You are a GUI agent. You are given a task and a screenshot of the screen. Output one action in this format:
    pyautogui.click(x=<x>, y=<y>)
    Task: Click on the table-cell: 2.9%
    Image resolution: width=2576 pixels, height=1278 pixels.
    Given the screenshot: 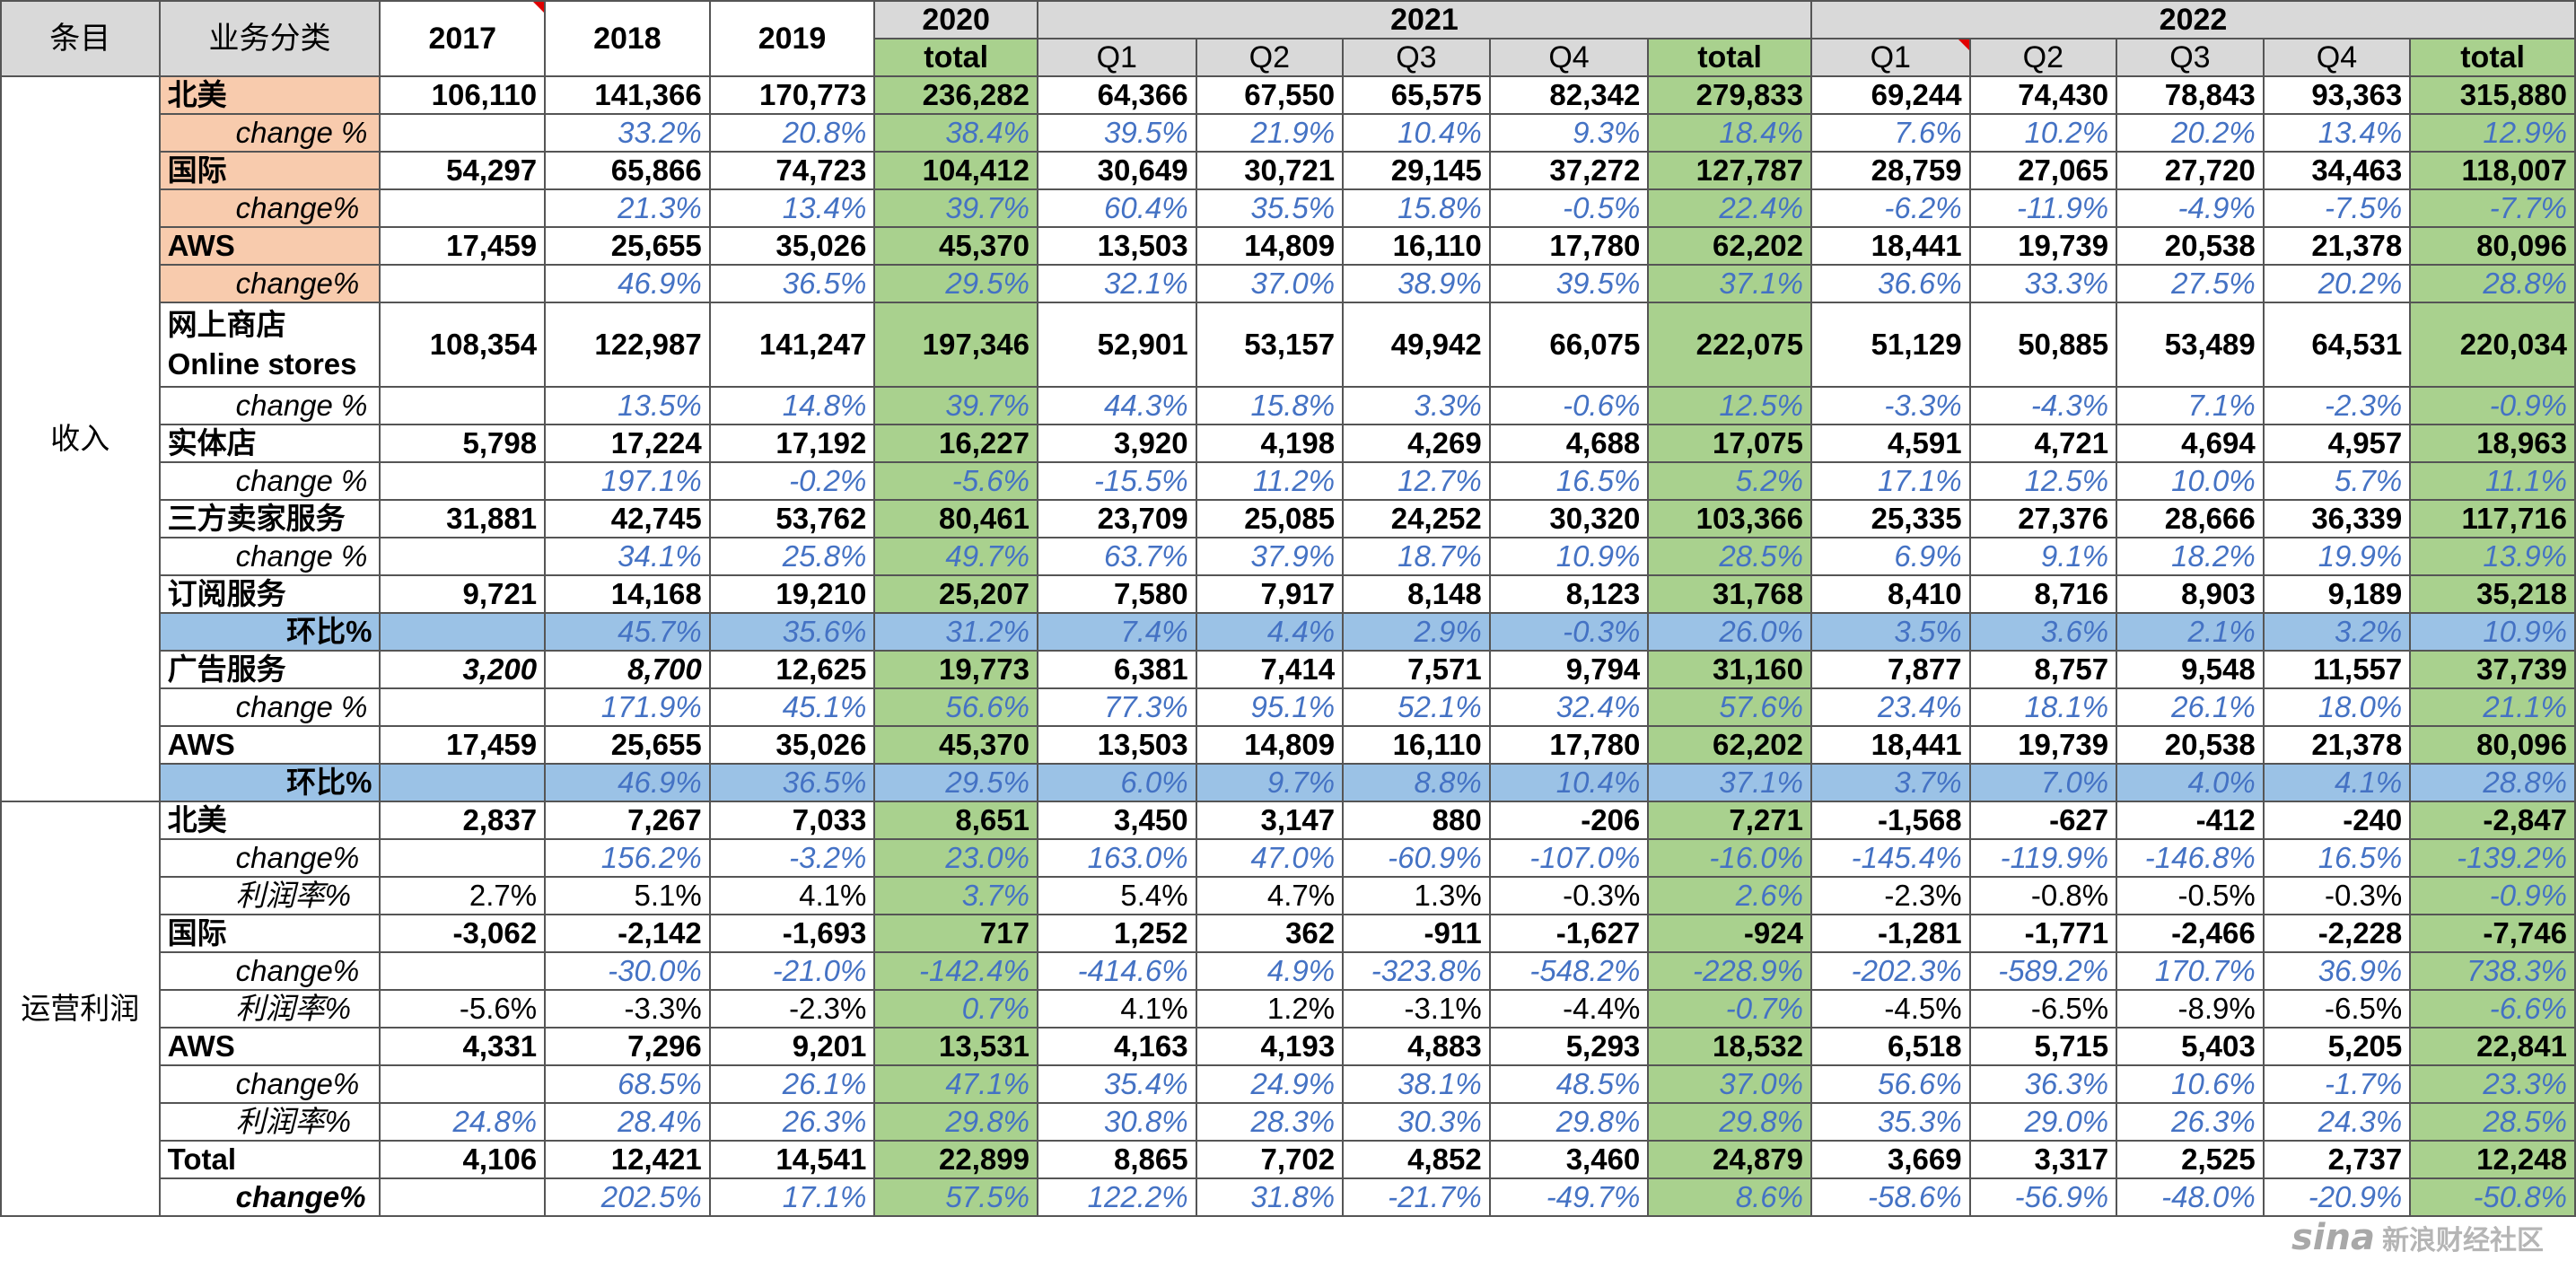 What is the action you would take?
    pyautogui.click(x=1416, y=632)
    